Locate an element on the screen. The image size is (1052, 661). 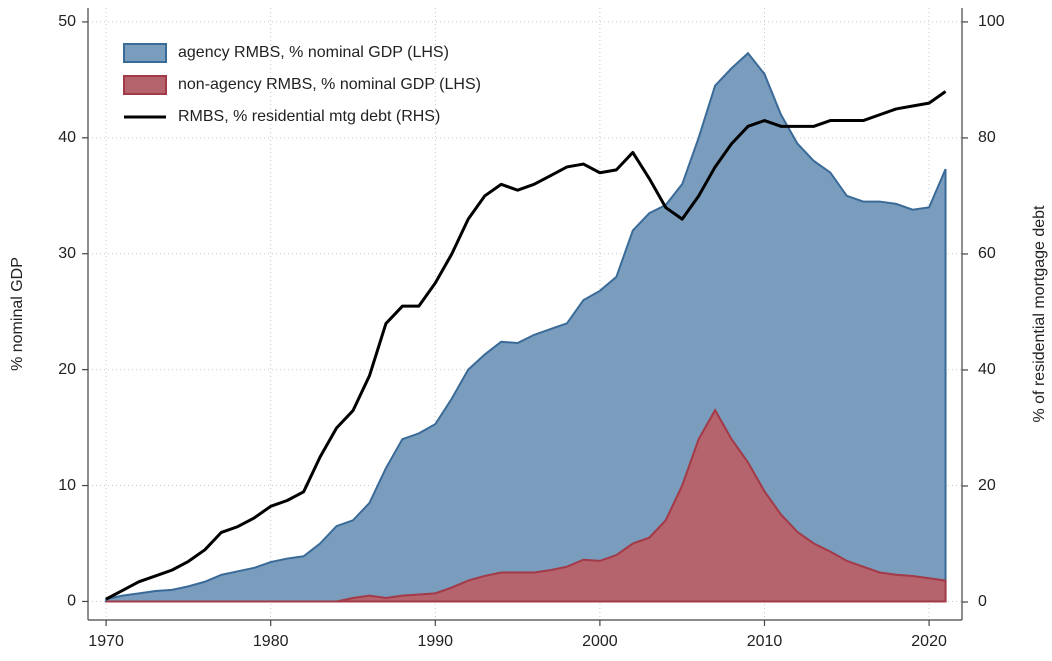
x-tick-label: 2020 is located at coordinates (929, 641).